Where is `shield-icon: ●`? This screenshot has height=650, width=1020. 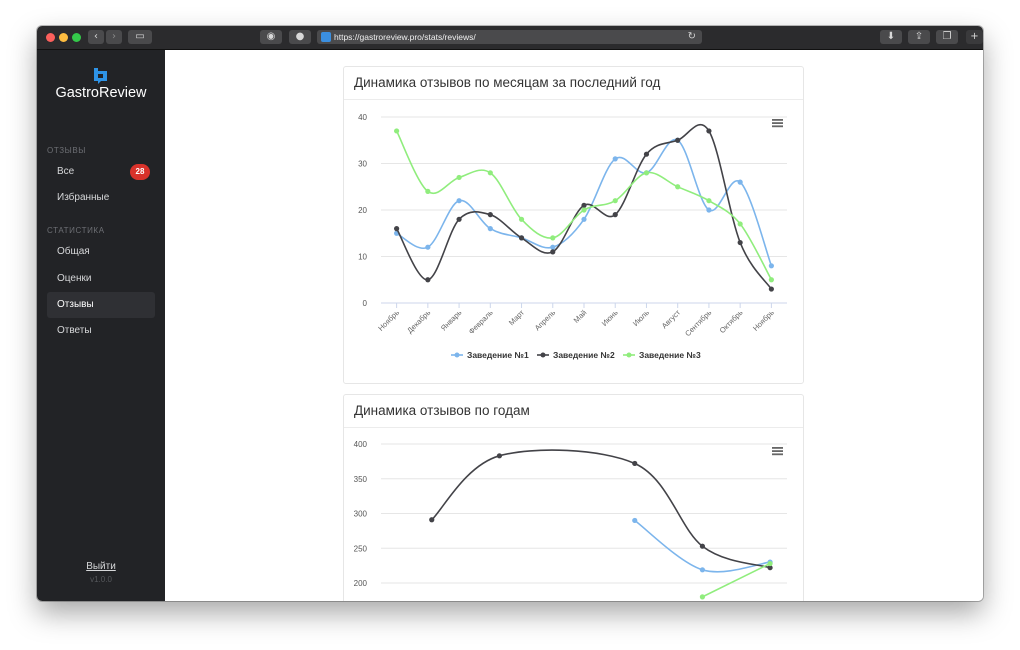 shield-icon: ● is located at coordinates (300, 37).